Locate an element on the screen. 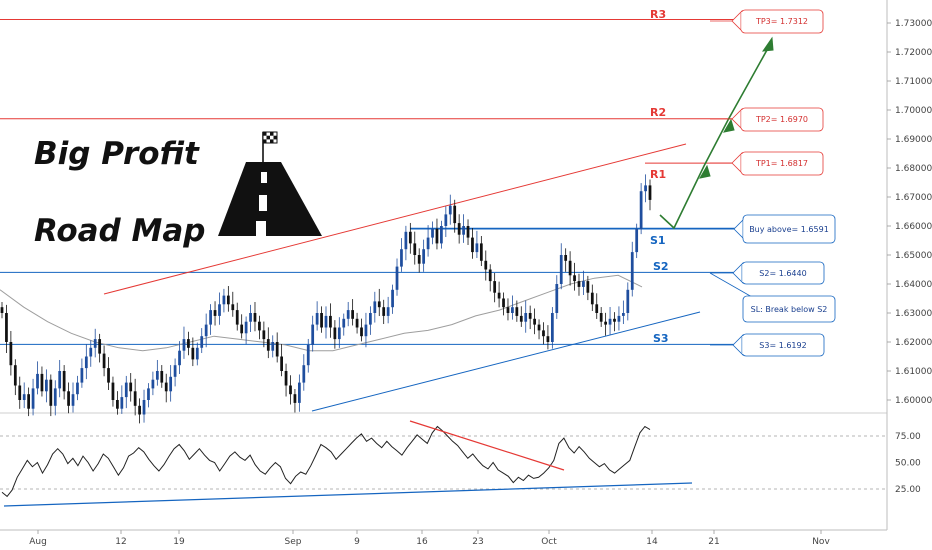  callout-tp2: TP2= 1.6970 is located at coordinates (767, 119).